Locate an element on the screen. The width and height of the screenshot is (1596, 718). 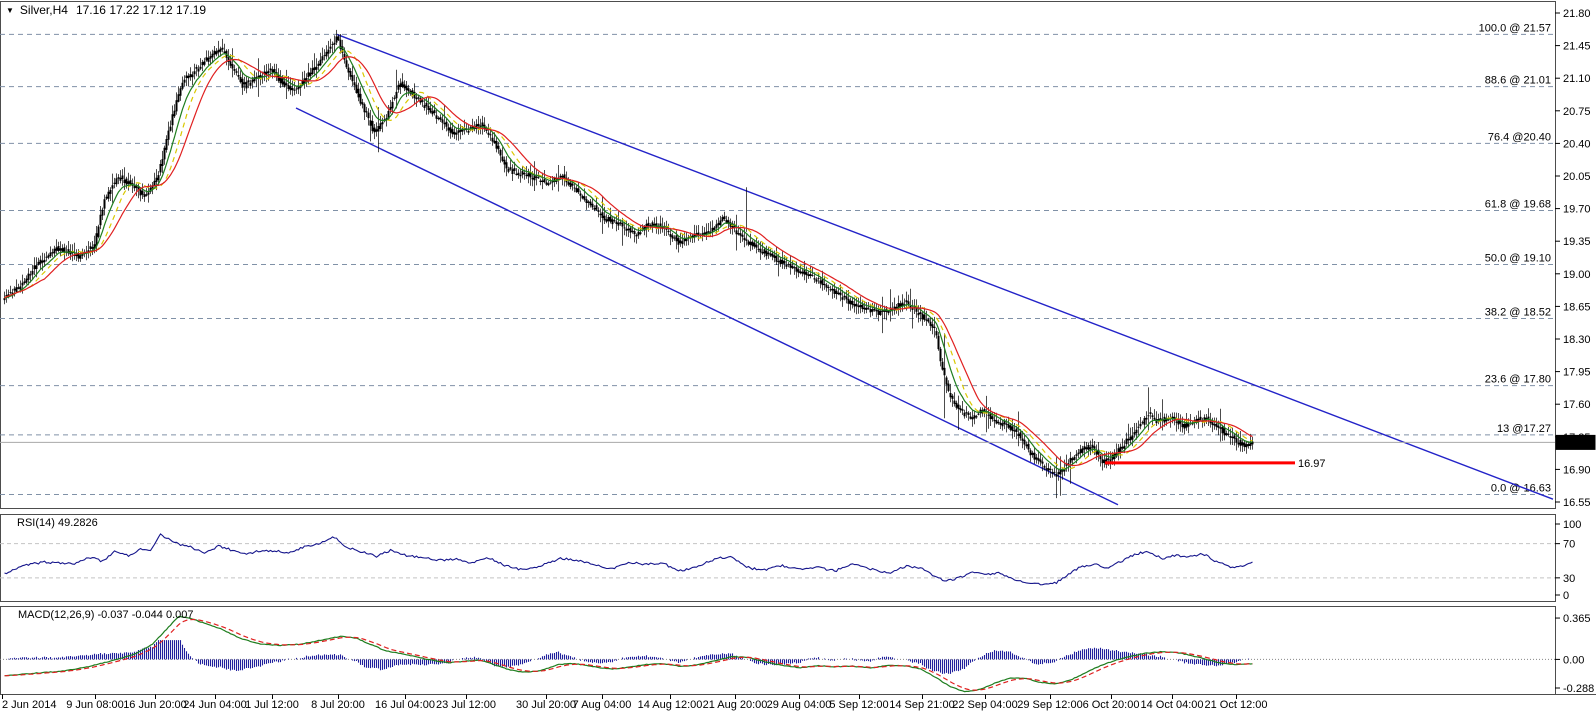
macd-main-line is located at coordinates (628, 654).